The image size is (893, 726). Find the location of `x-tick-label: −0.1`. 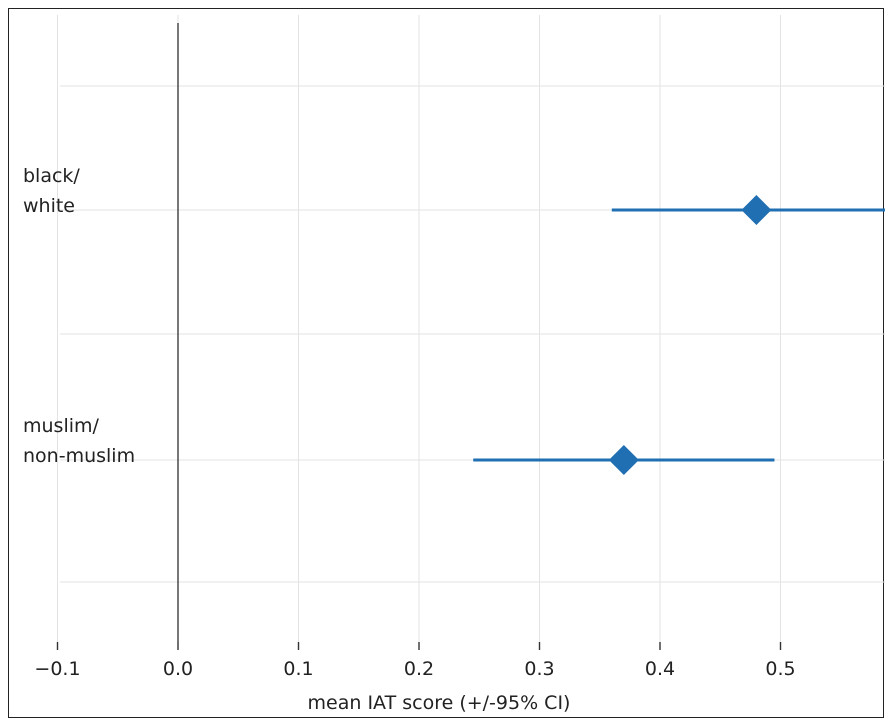

x-tick-label: −0.1 is located at coordinates (57, 669).